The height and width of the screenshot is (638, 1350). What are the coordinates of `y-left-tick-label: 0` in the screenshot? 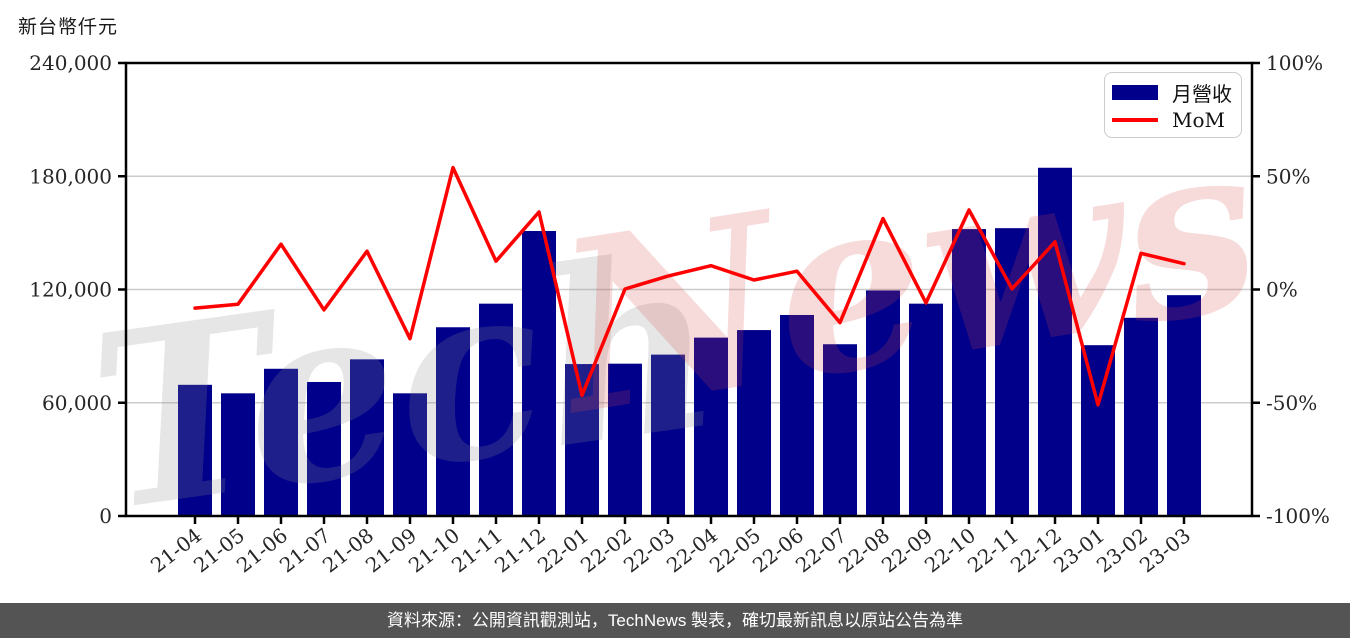 It's located at (105, 516).